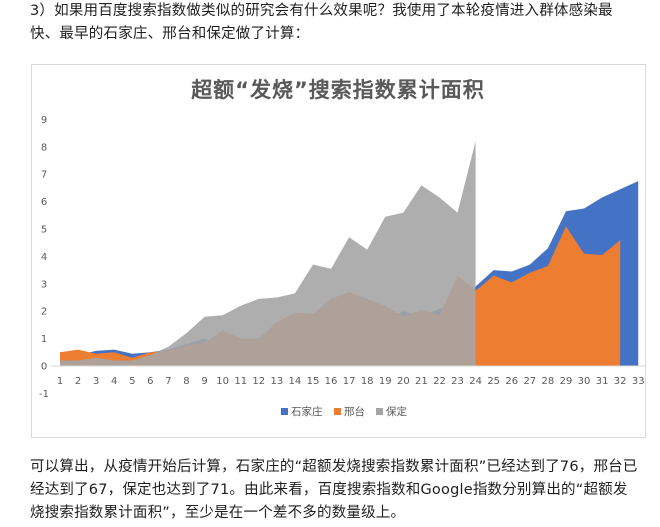 This screenshot has width=660, height=527. I want to click on x-tick-label: 10, so click(222, 381).